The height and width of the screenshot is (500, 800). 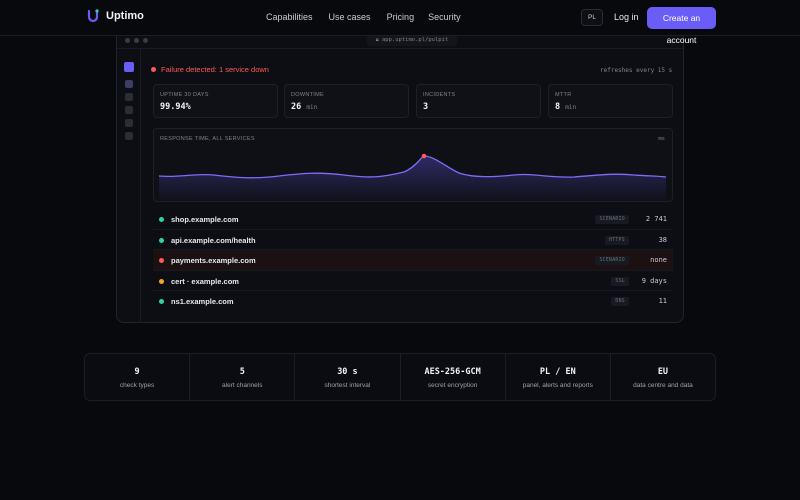 What do you see at coordinates (566, 107) in the screenshot?
I see `stat-value: 8 min` at bounding box center [566, 107].